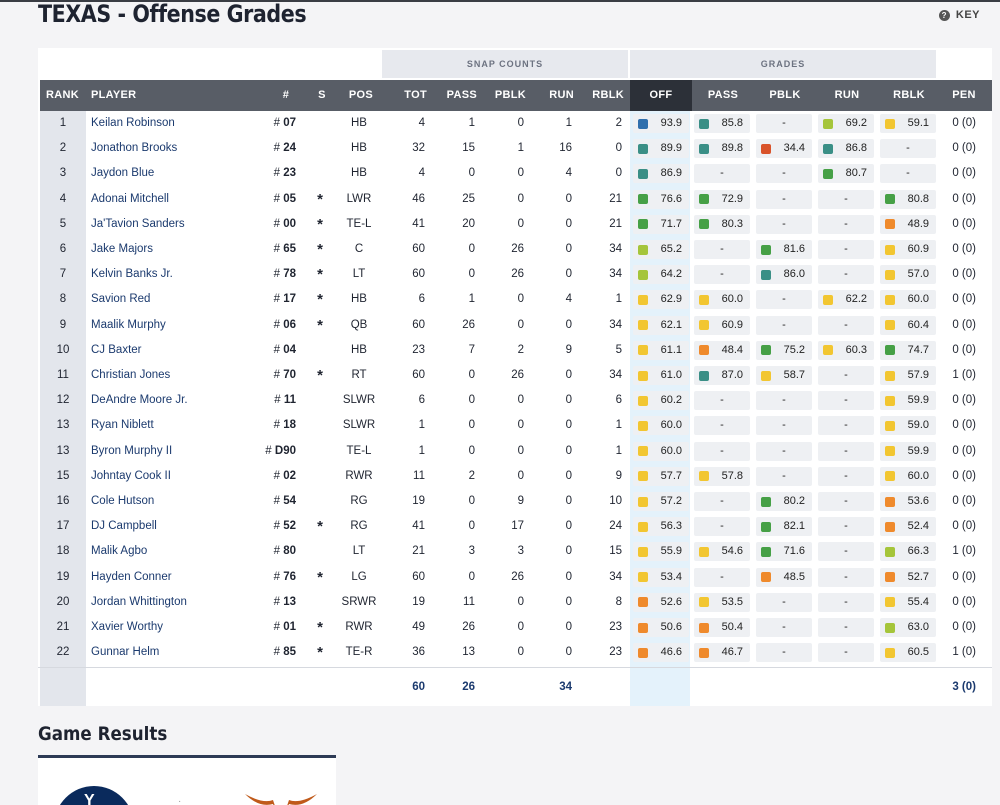 This screenshot has width=1000, height=805. Describe the element at coordinates (134, 148) in the screenshot. I see `player-name-link: Jonathon Brooks` at that location.